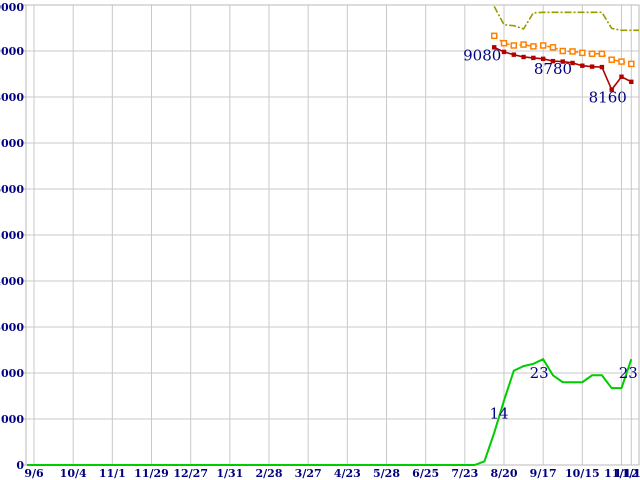 Image resolution: width=640 pixels, height=480 pixels. I want to click on x-axis-label: 5/28, so click(386, 473).